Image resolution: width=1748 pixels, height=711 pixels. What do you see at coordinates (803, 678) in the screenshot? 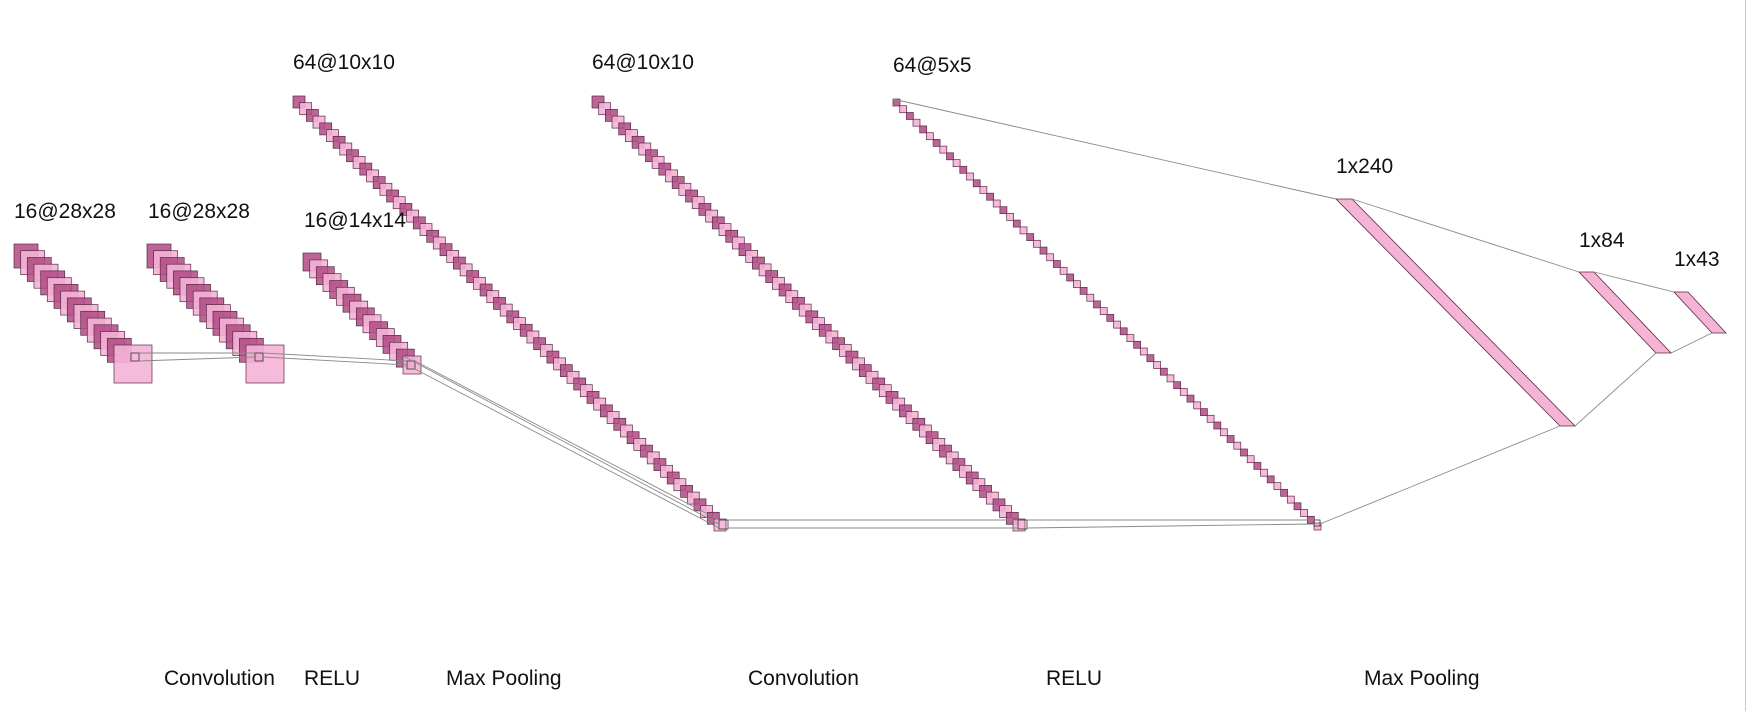
I see `op-label-convolution-2: Convolution` at bounding box center [803, 678].